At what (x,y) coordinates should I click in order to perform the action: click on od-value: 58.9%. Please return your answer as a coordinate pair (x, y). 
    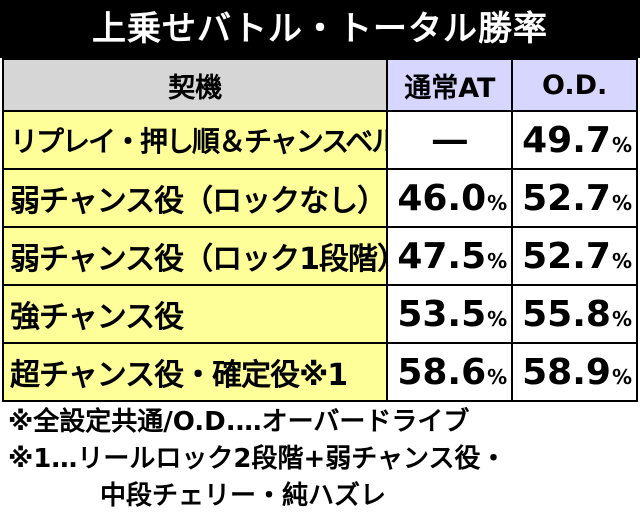
    Looking at the image, I should click on (574, 372).